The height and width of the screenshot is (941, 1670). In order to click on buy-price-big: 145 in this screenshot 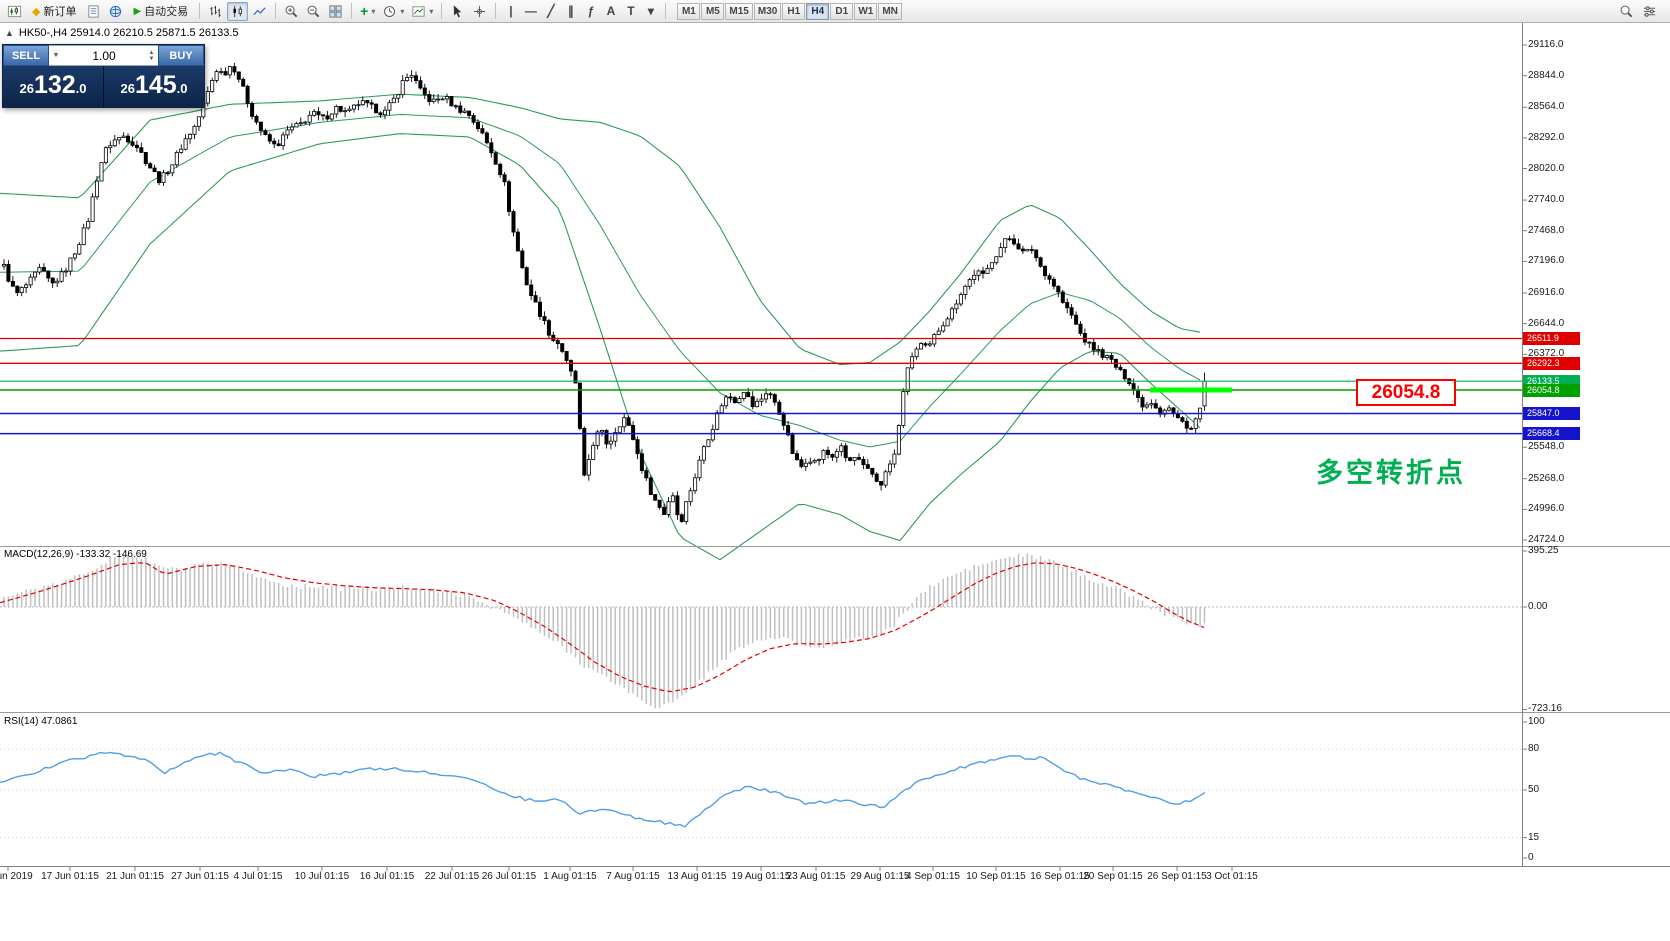, I will do `click(155, 85)`.